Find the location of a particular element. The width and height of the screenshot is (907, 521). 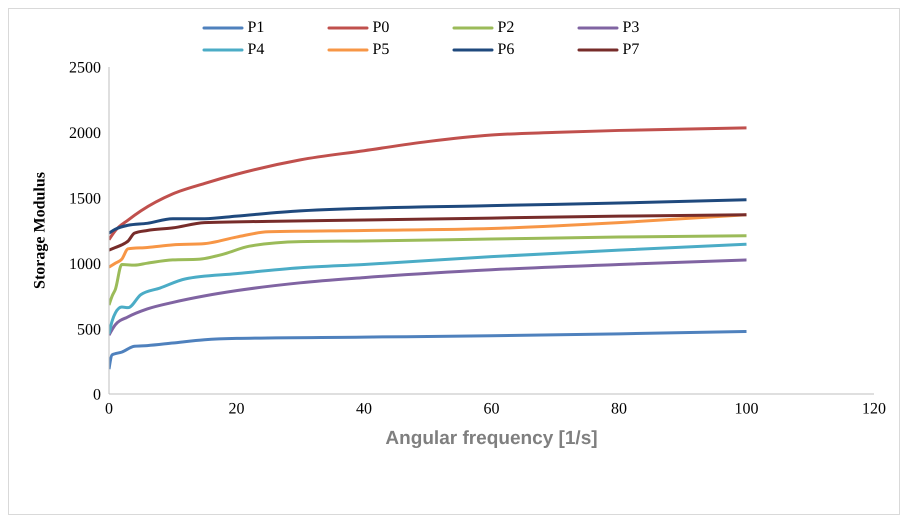

x-axis-title: Angular frequency [1/s] is located at coordinates (491, 438).